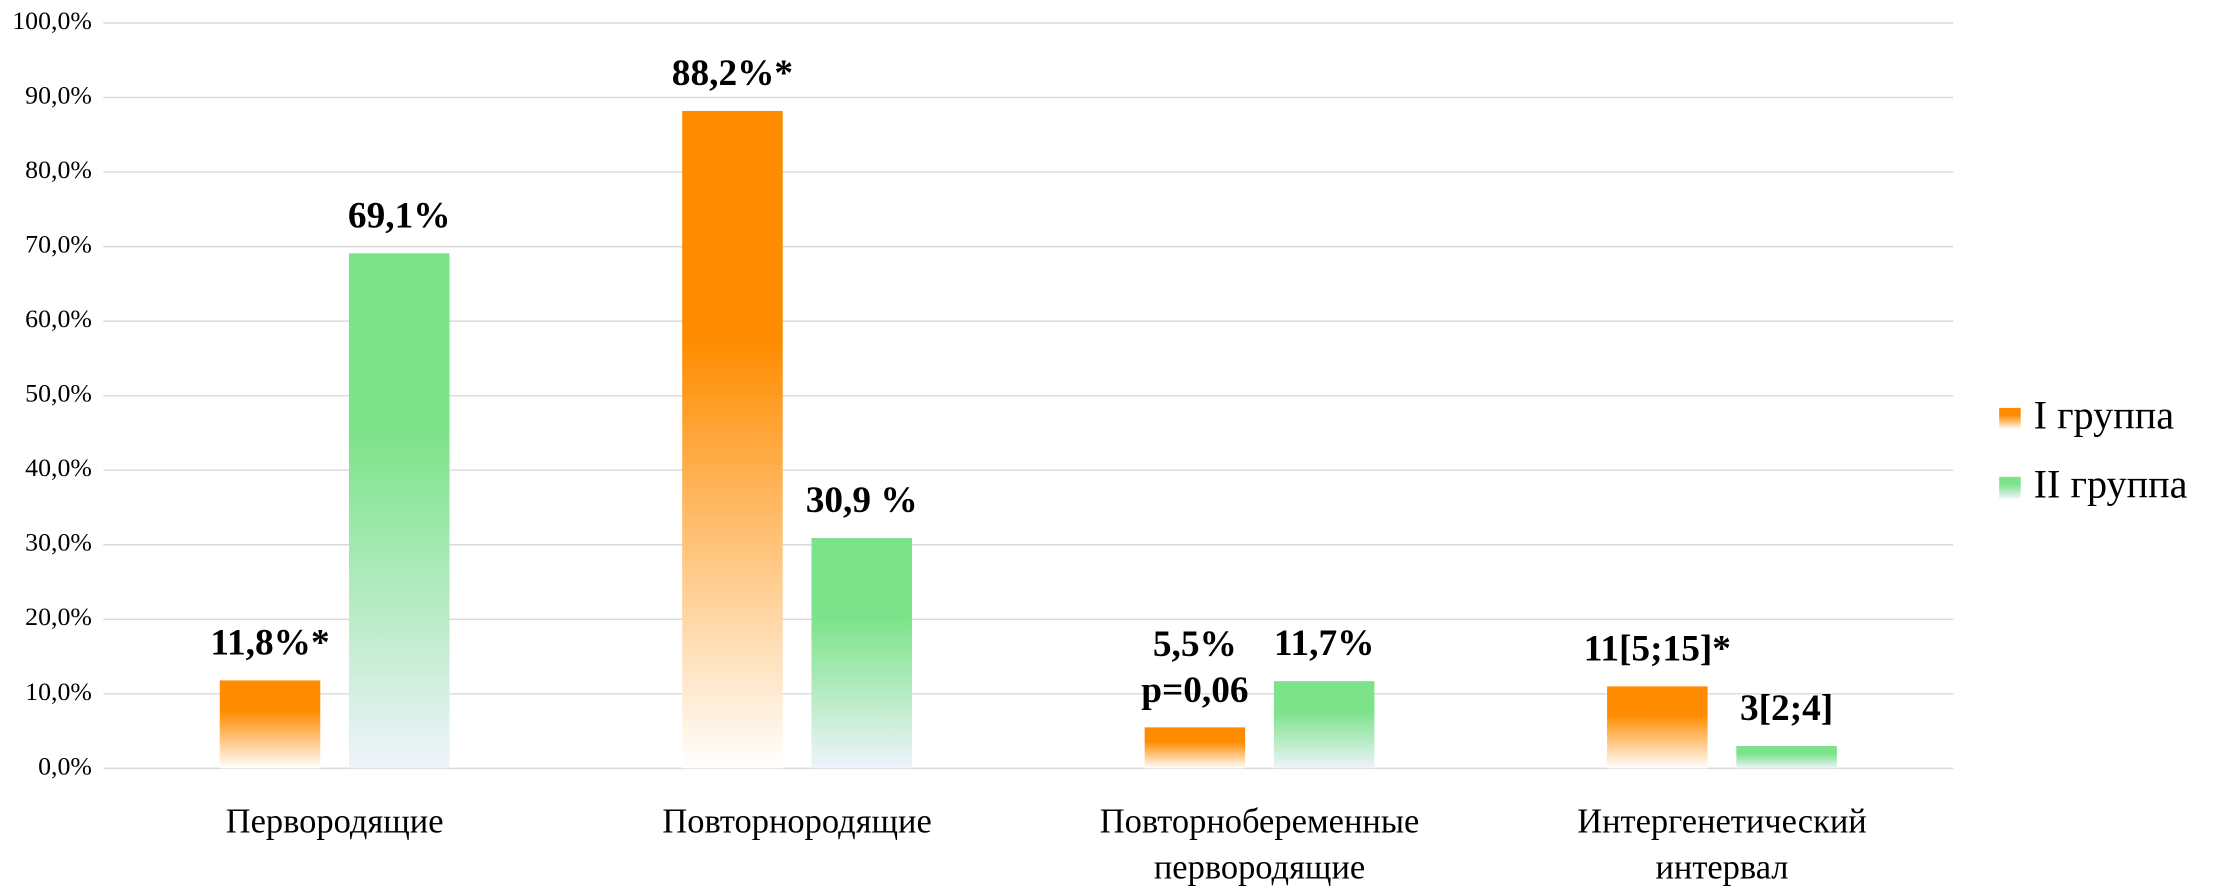 This screenshot has width=2239, height=889. I want to click on x-tick-label: Интергенетический интервал, so click(1721, 844).